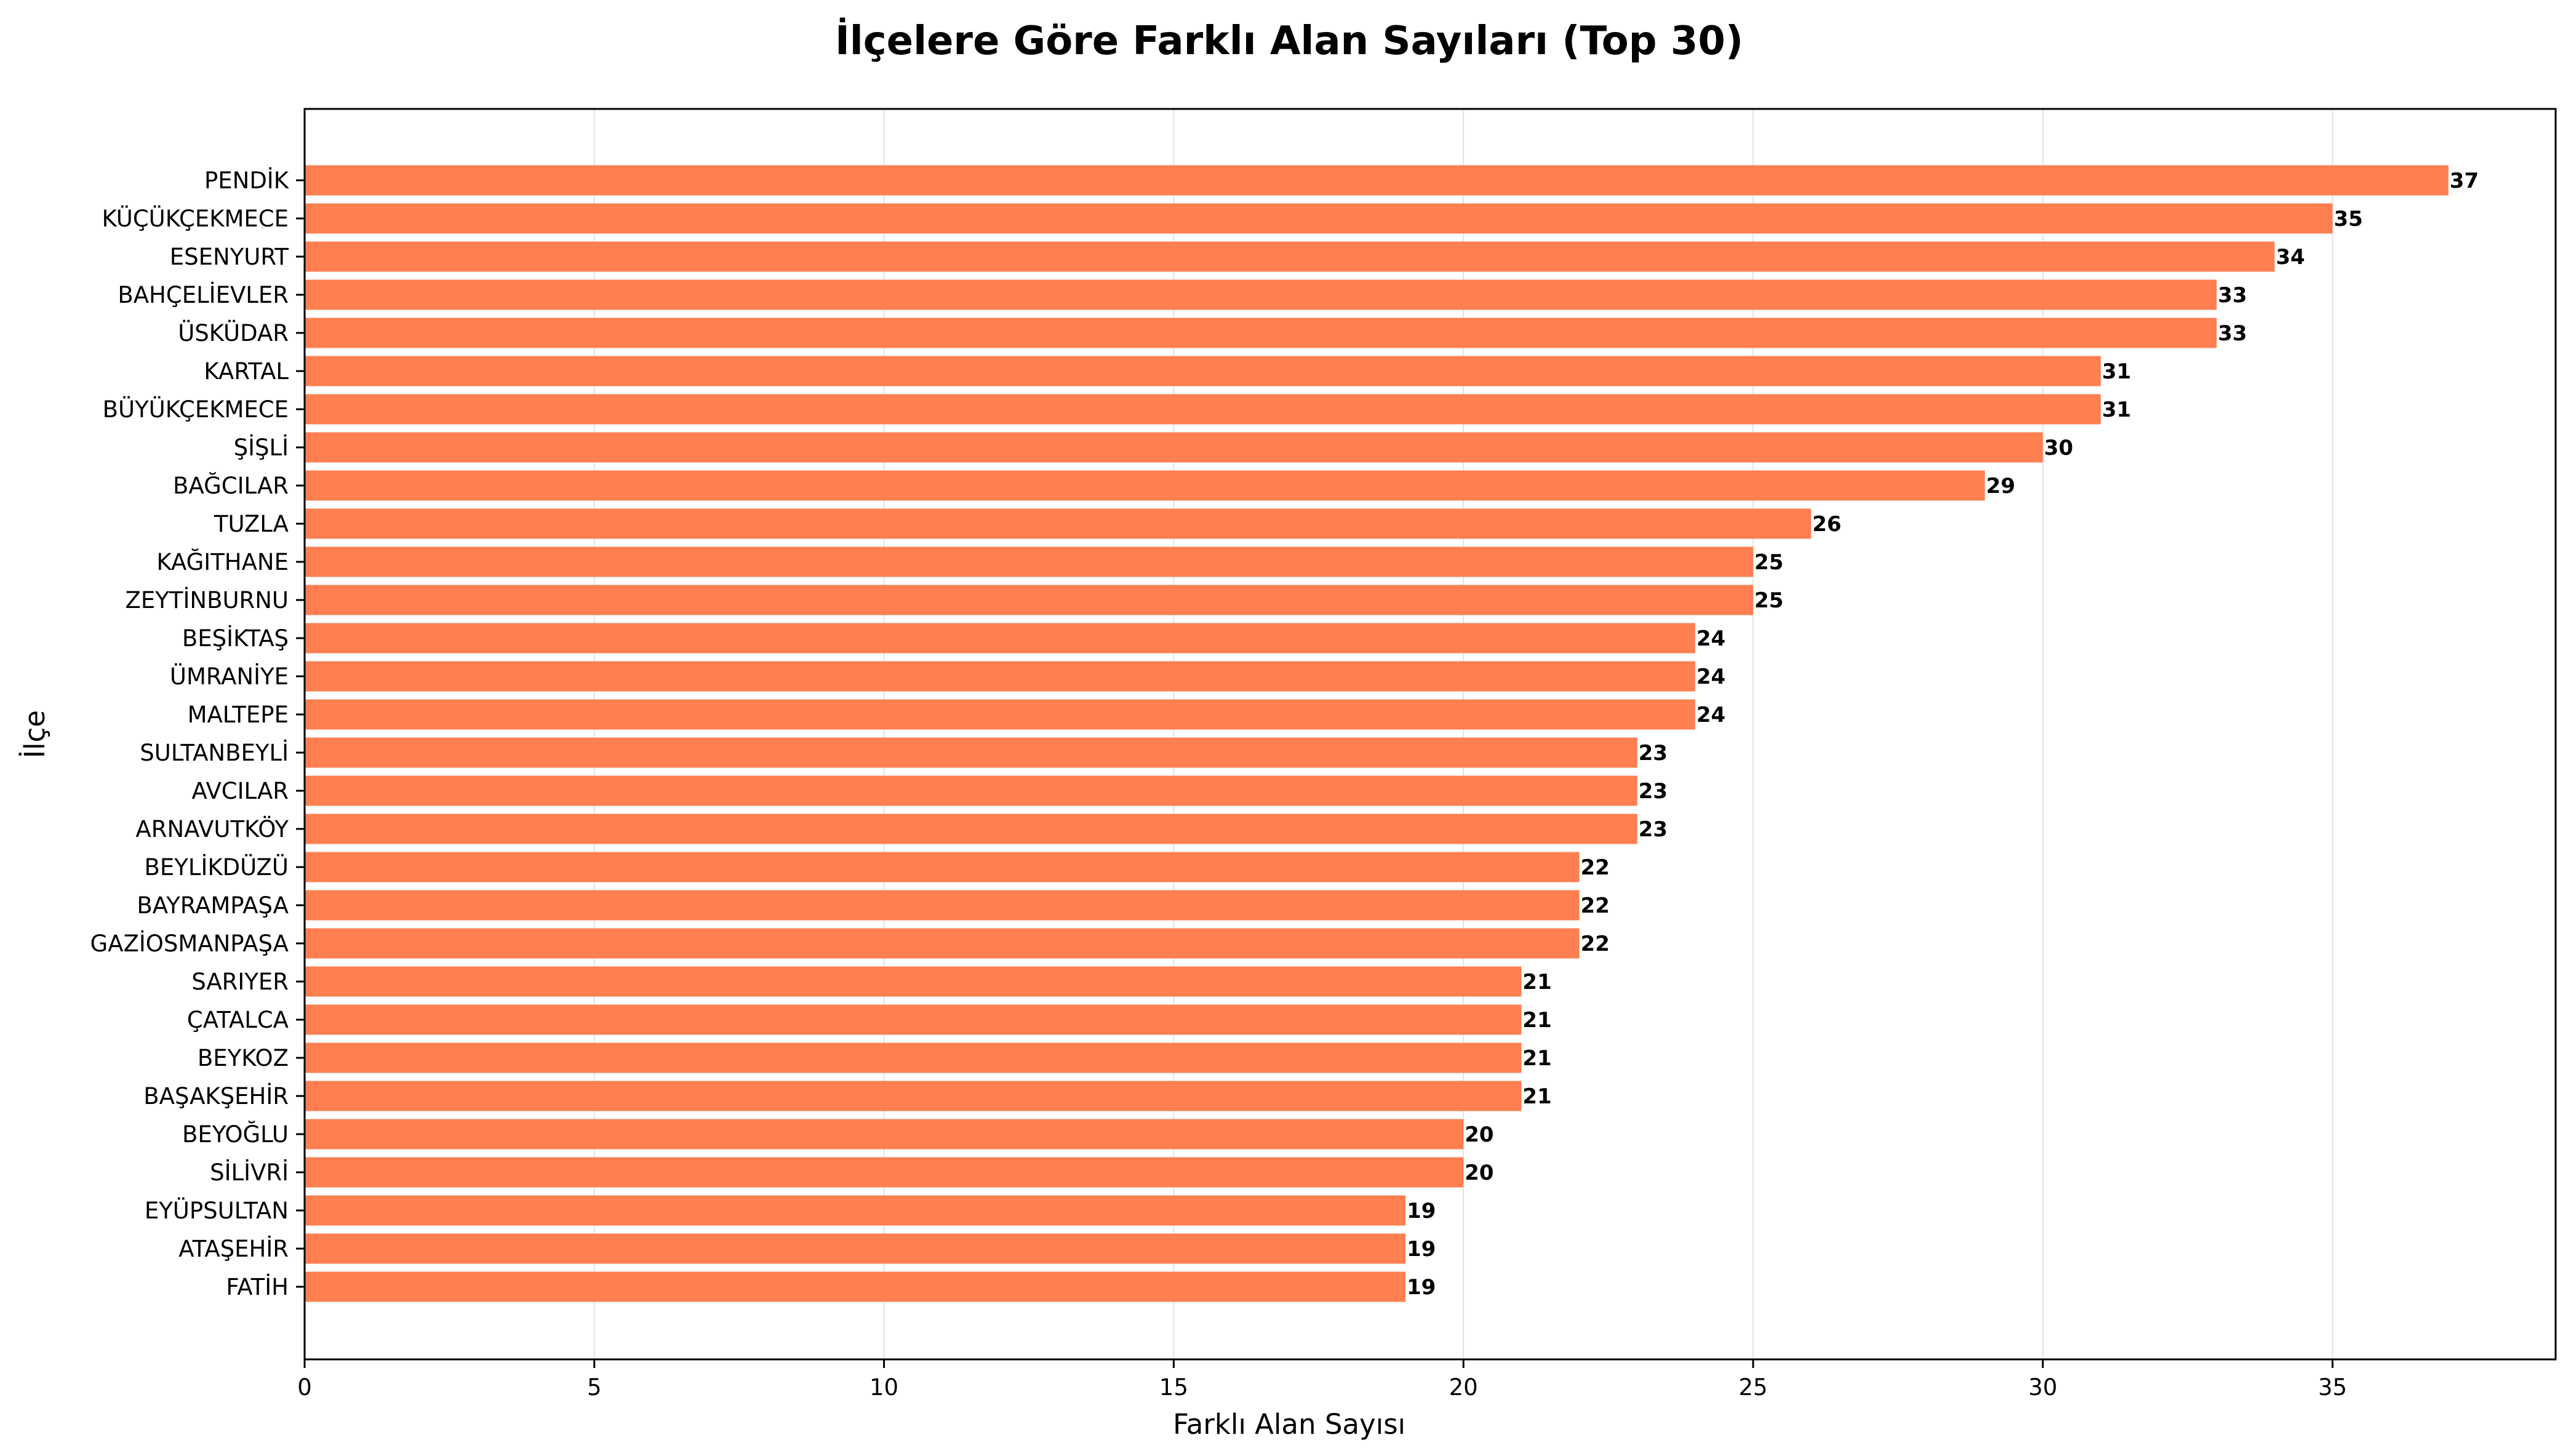  Describe the element at coordinates (1479, 1134) in the screenshot. I see `data-label-25: 20` at that location.